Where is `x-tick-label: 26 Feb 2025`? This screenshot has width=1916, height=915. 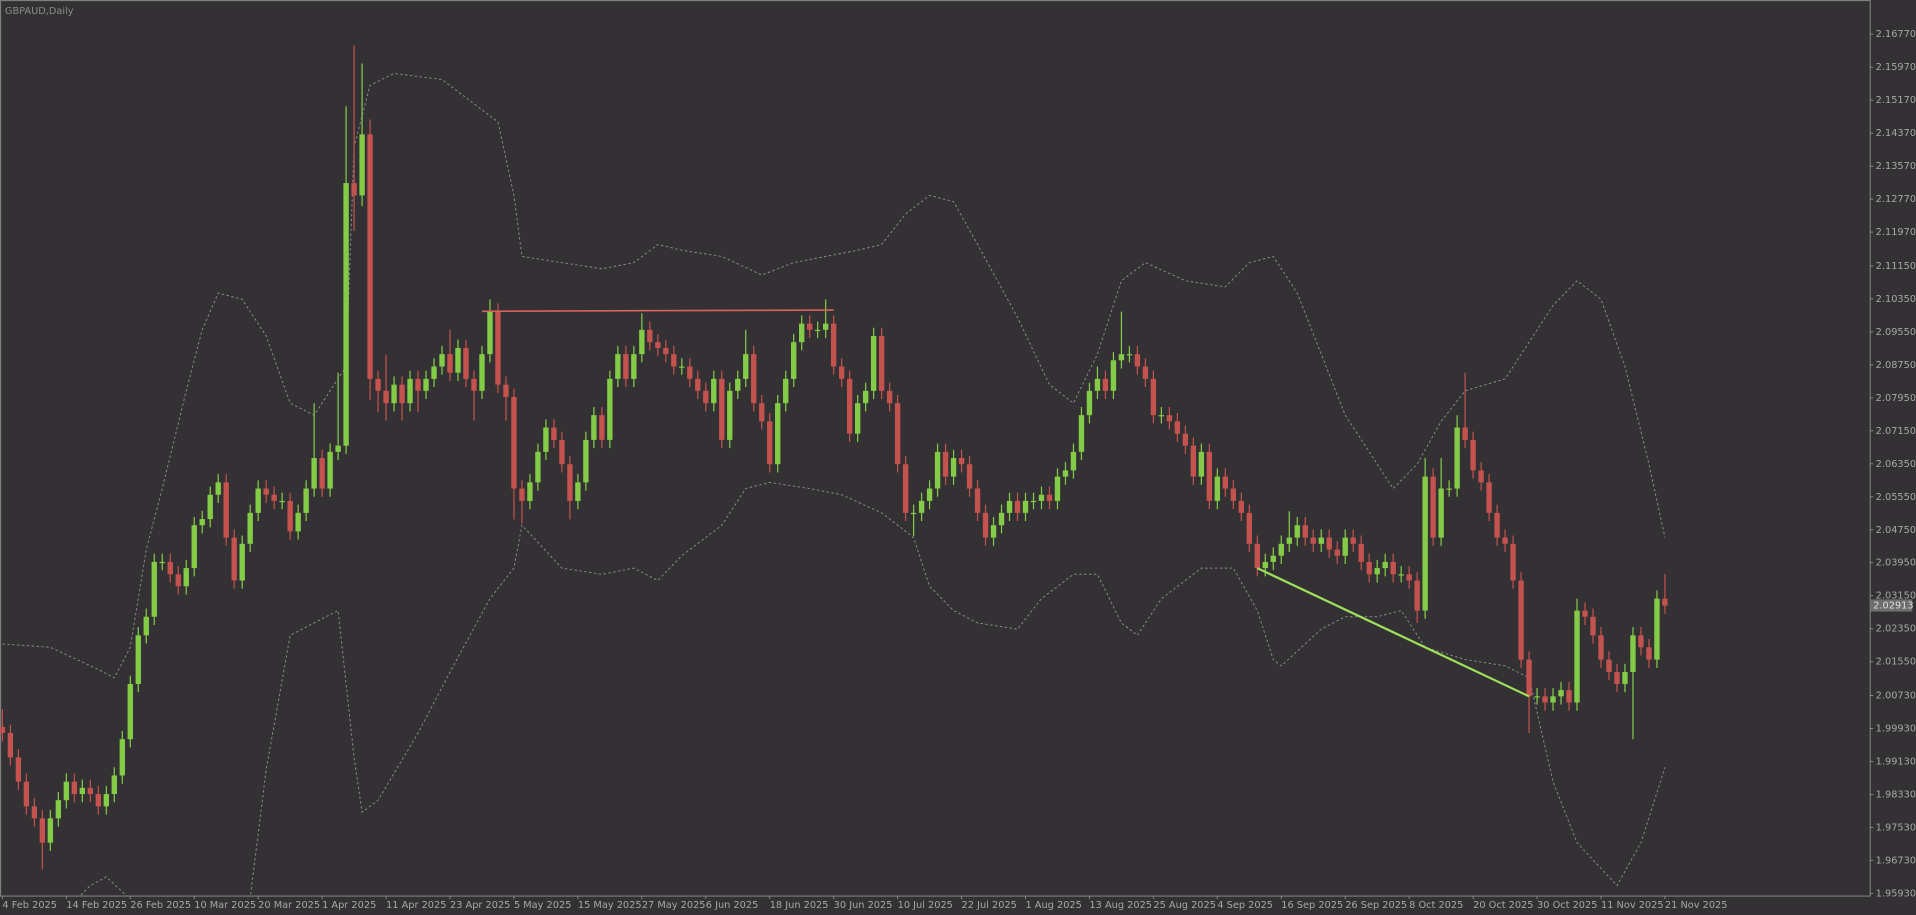 x-tick-label: 26 Feb 2025 is located at coordinates (160, 905).